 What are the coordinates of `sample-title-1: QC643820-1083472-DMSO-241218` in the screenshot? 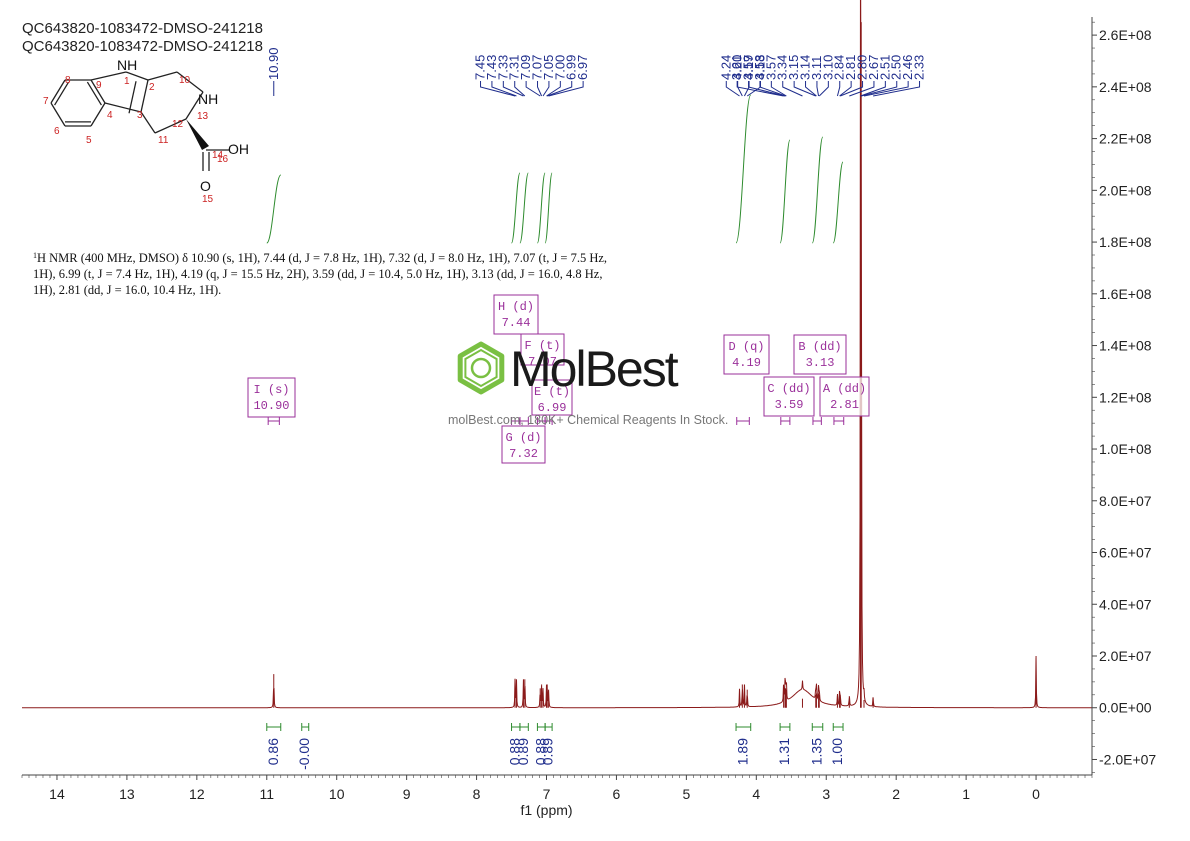 It's located at (142, 28).